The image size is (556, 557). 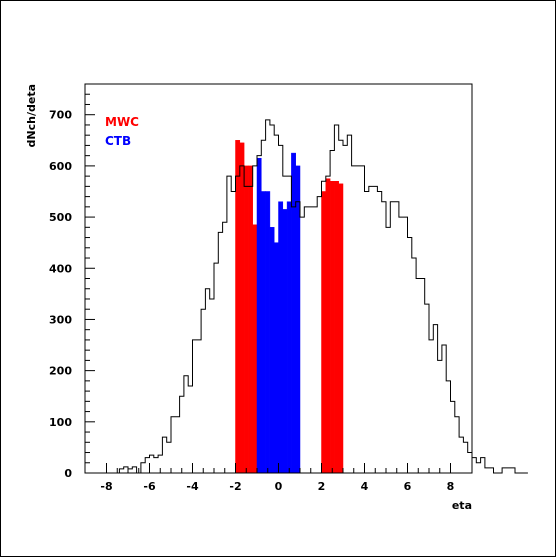 What do you see at coordinates (60, 115) in the screenshot?
I see `y-tick-label: 700` at bounding box center [60, 115].